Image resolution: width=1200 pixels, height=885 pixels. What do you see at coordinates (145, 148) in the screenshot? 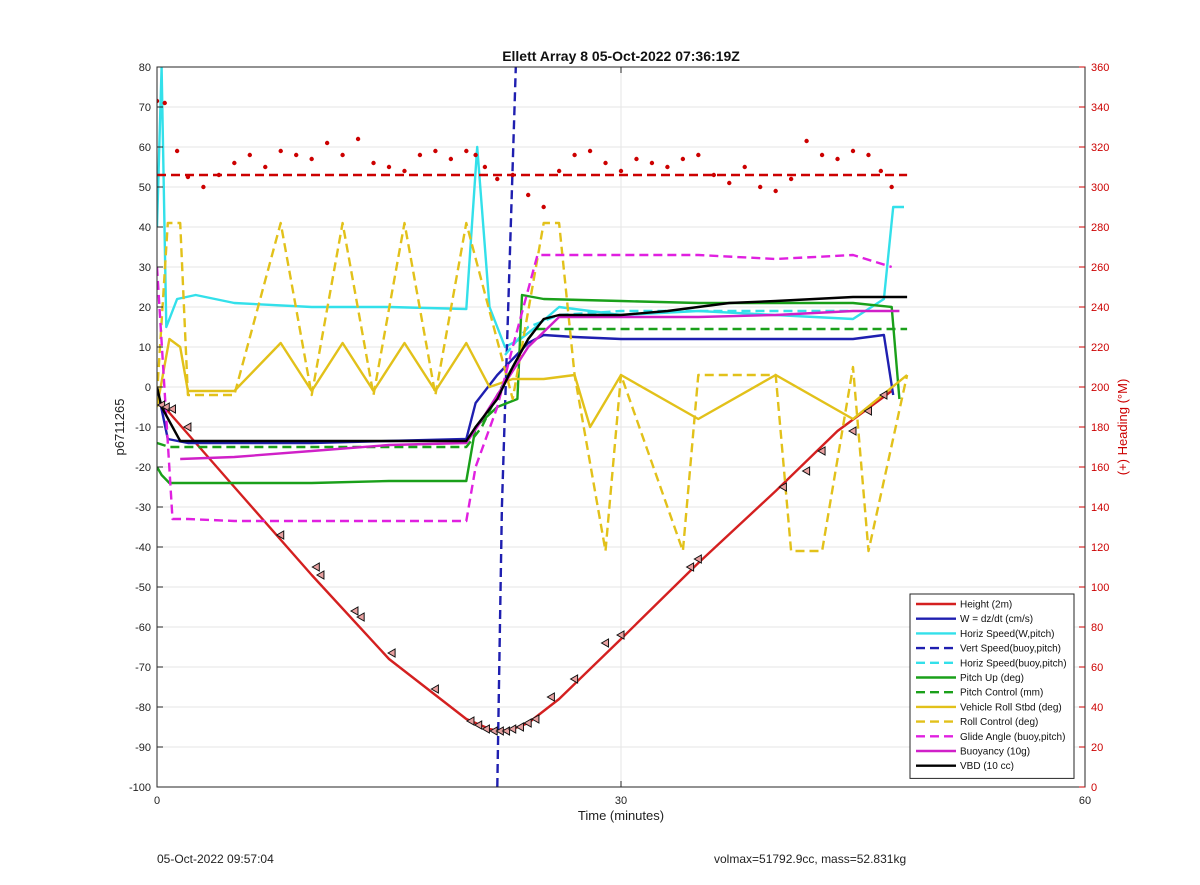
I see `y-tick-label-left: 60` at bounding box center [145, 148].